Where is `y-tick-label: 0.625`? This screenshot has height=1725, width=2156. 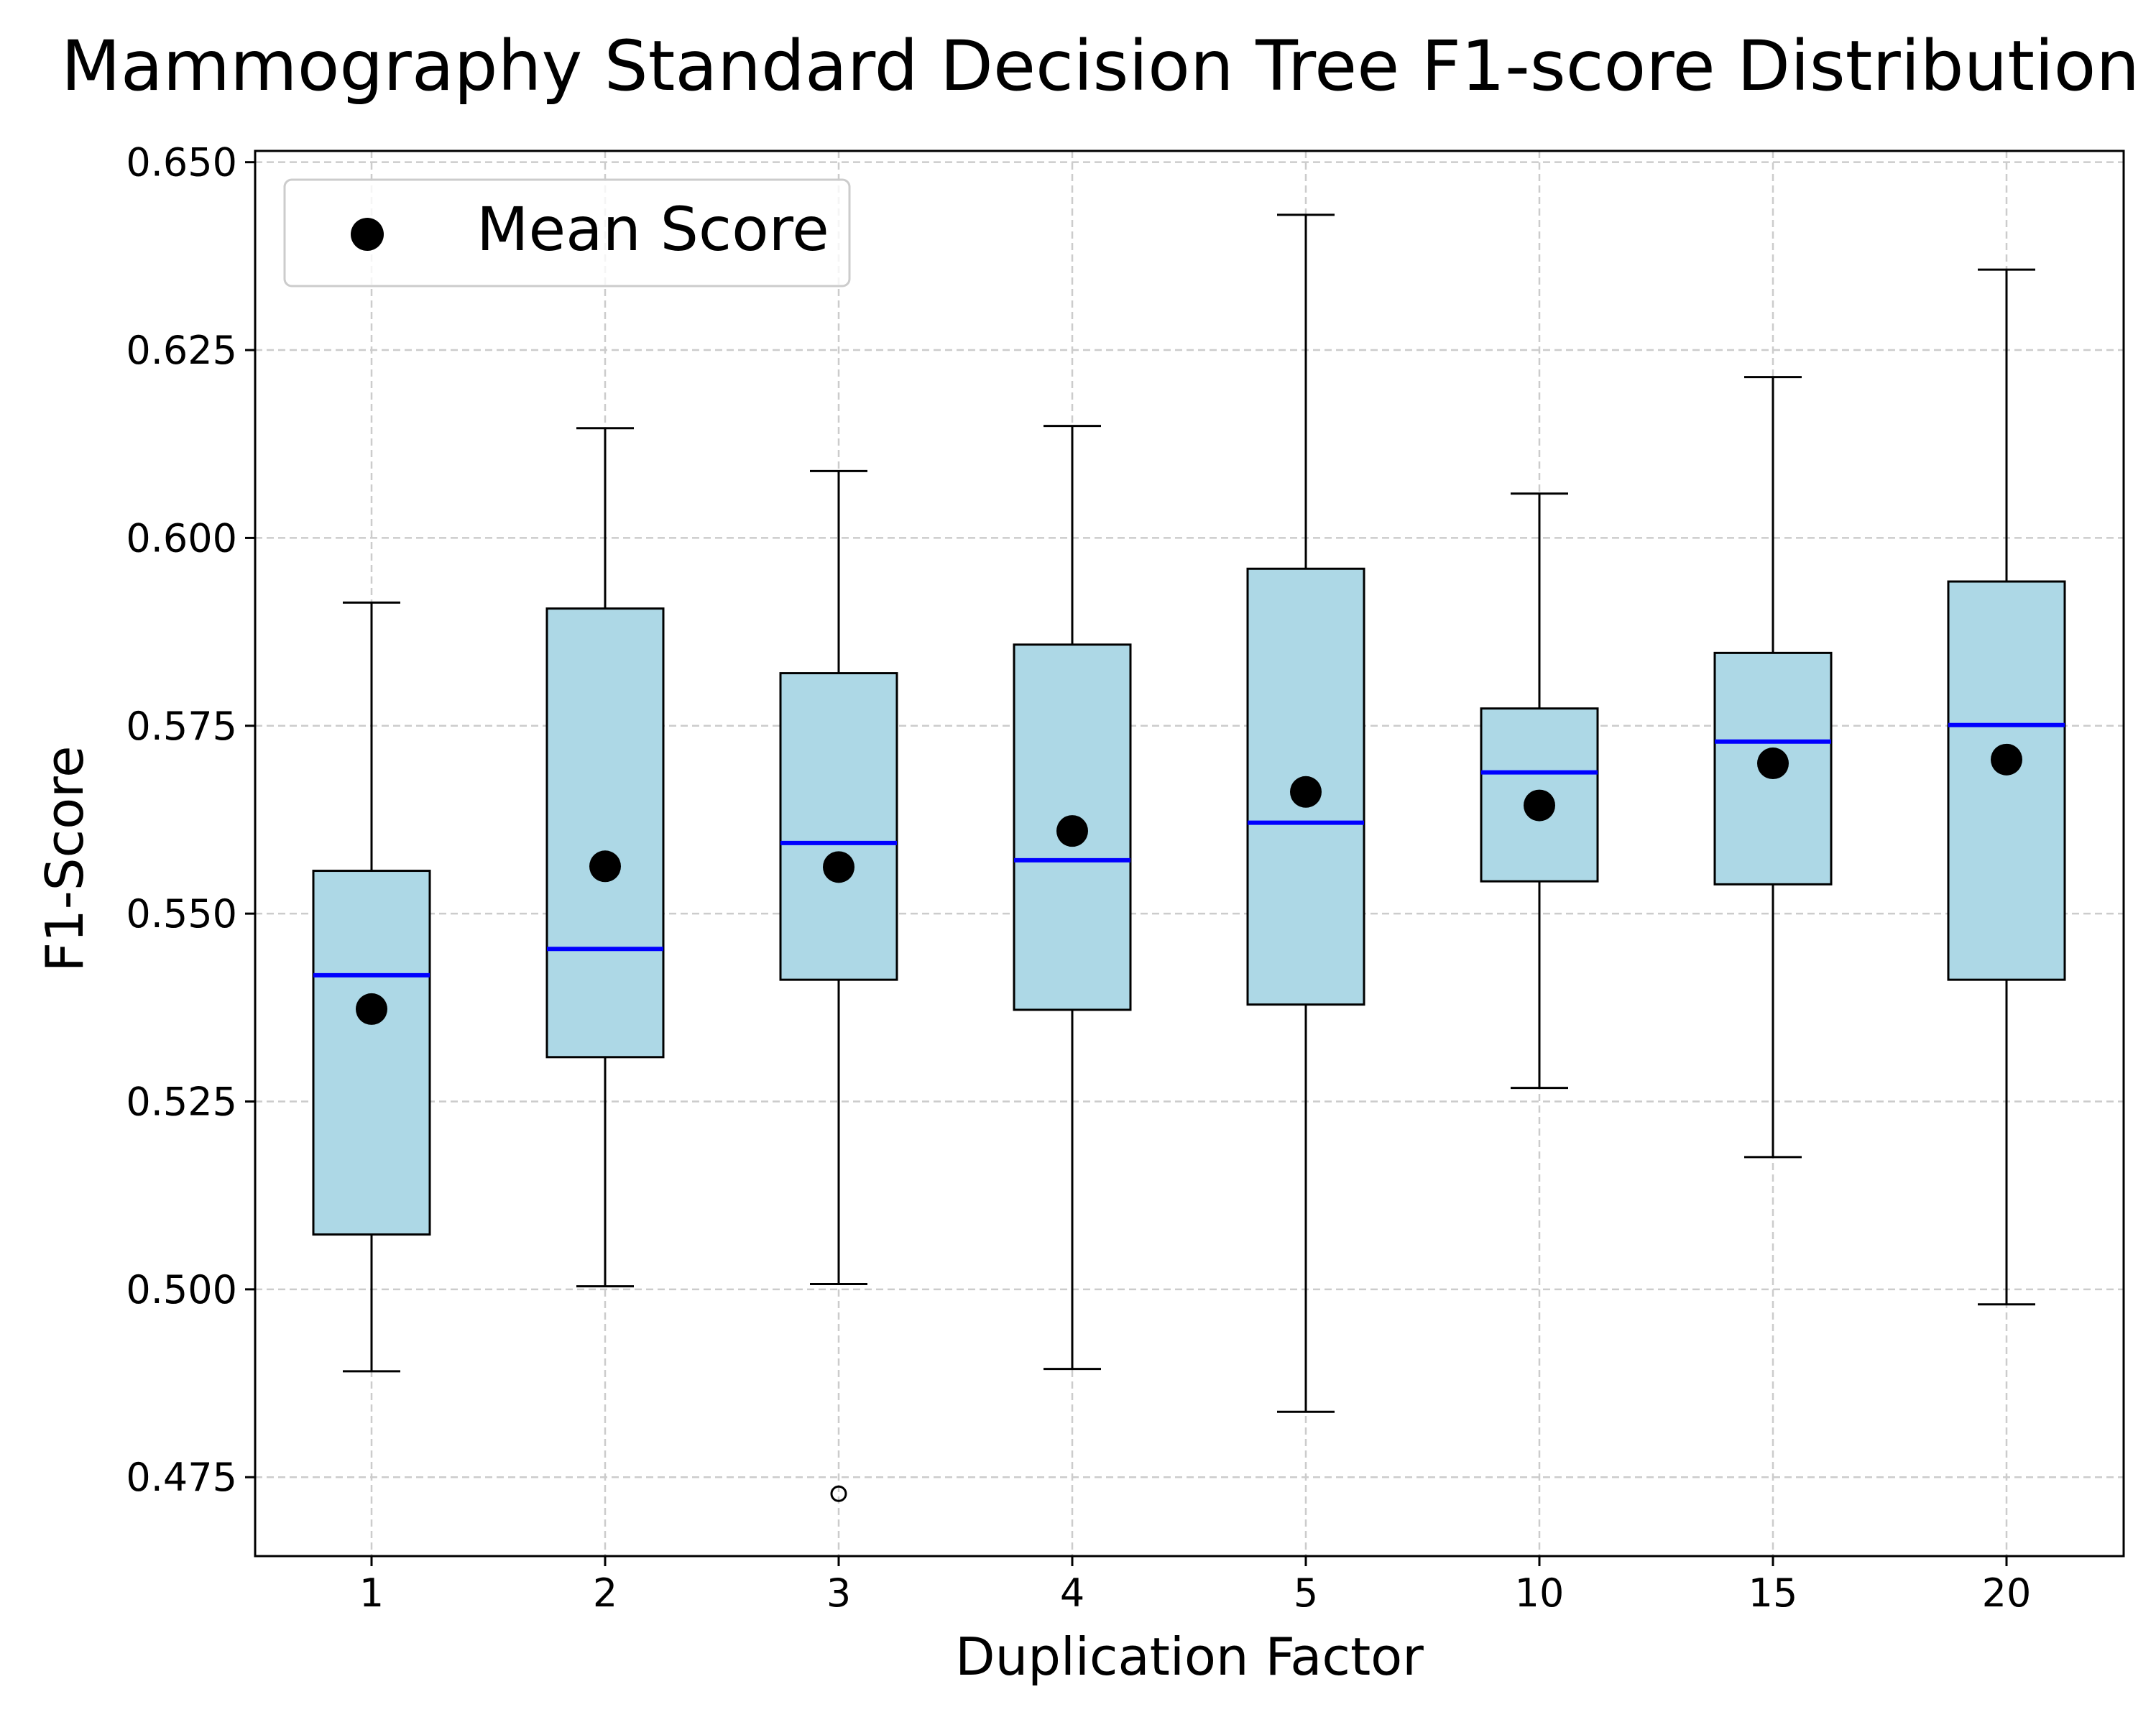
y-tick-label: 0.625 is located at coordinates (182, 350).